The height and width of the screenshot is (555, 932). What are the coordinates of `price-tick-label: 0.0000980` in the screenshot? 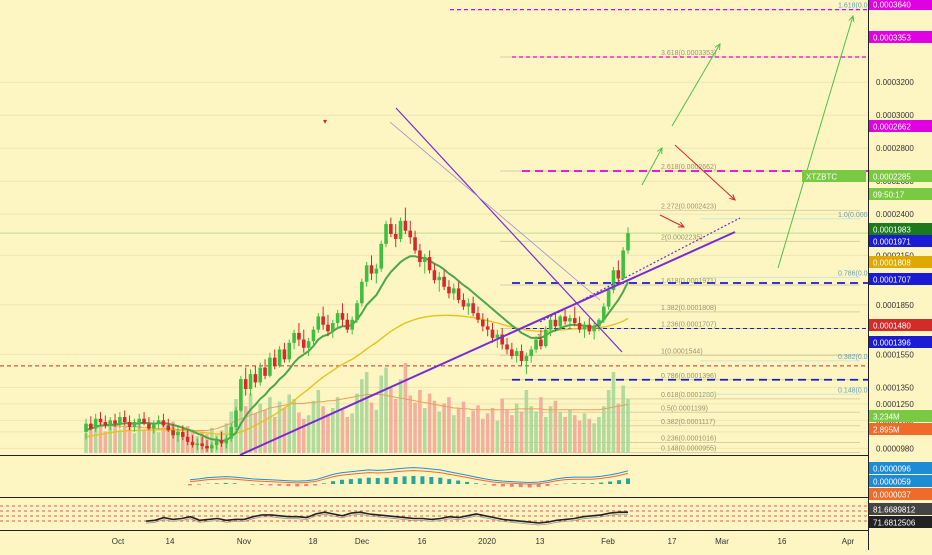 It's located at (895, 448).